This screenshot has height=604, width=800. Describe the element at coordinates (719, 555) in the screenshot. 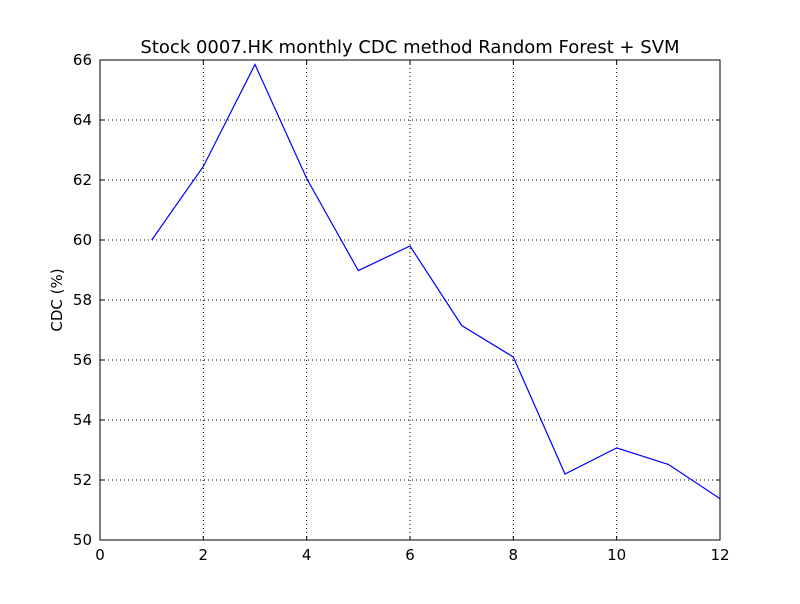

I see `x-tick-label: 12` at that location.